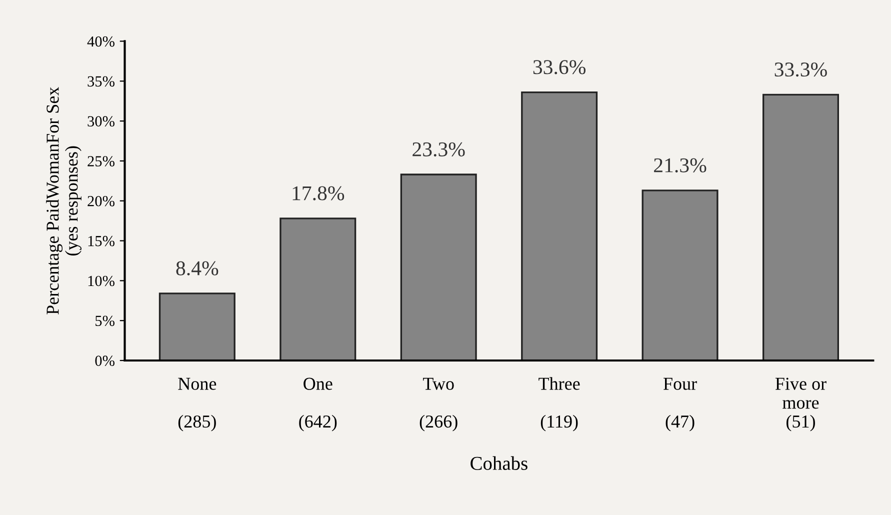  What do you see at coordinates (680, 165) in the screenshot?
I see `data-label: 21.3%` at bounding box center [680, 165].